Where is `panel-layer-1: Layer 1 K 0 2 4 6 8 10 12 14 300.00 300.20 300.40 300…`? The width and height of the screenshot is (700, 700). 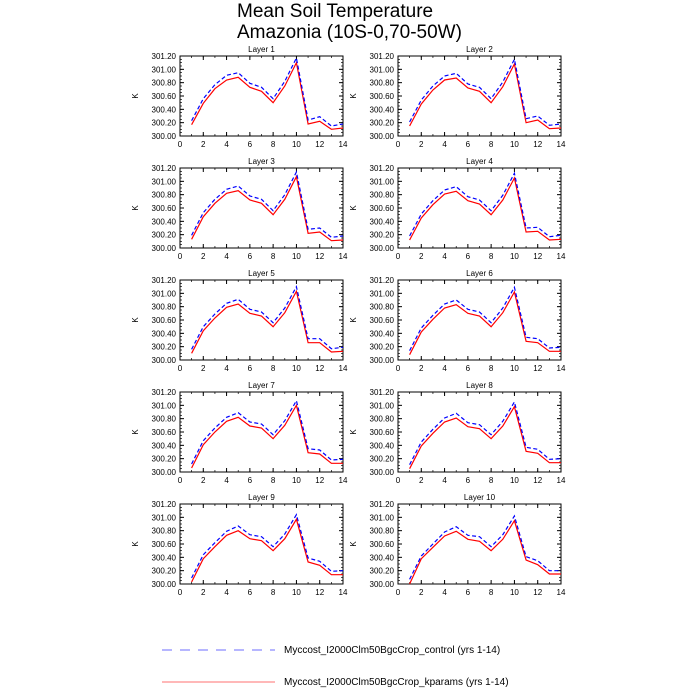 panel-layer-1: Layer 1 K 0 2 4 6 8 10 12 14 300.00 300.20 300.40 300… is located at coordinates (239, 97).